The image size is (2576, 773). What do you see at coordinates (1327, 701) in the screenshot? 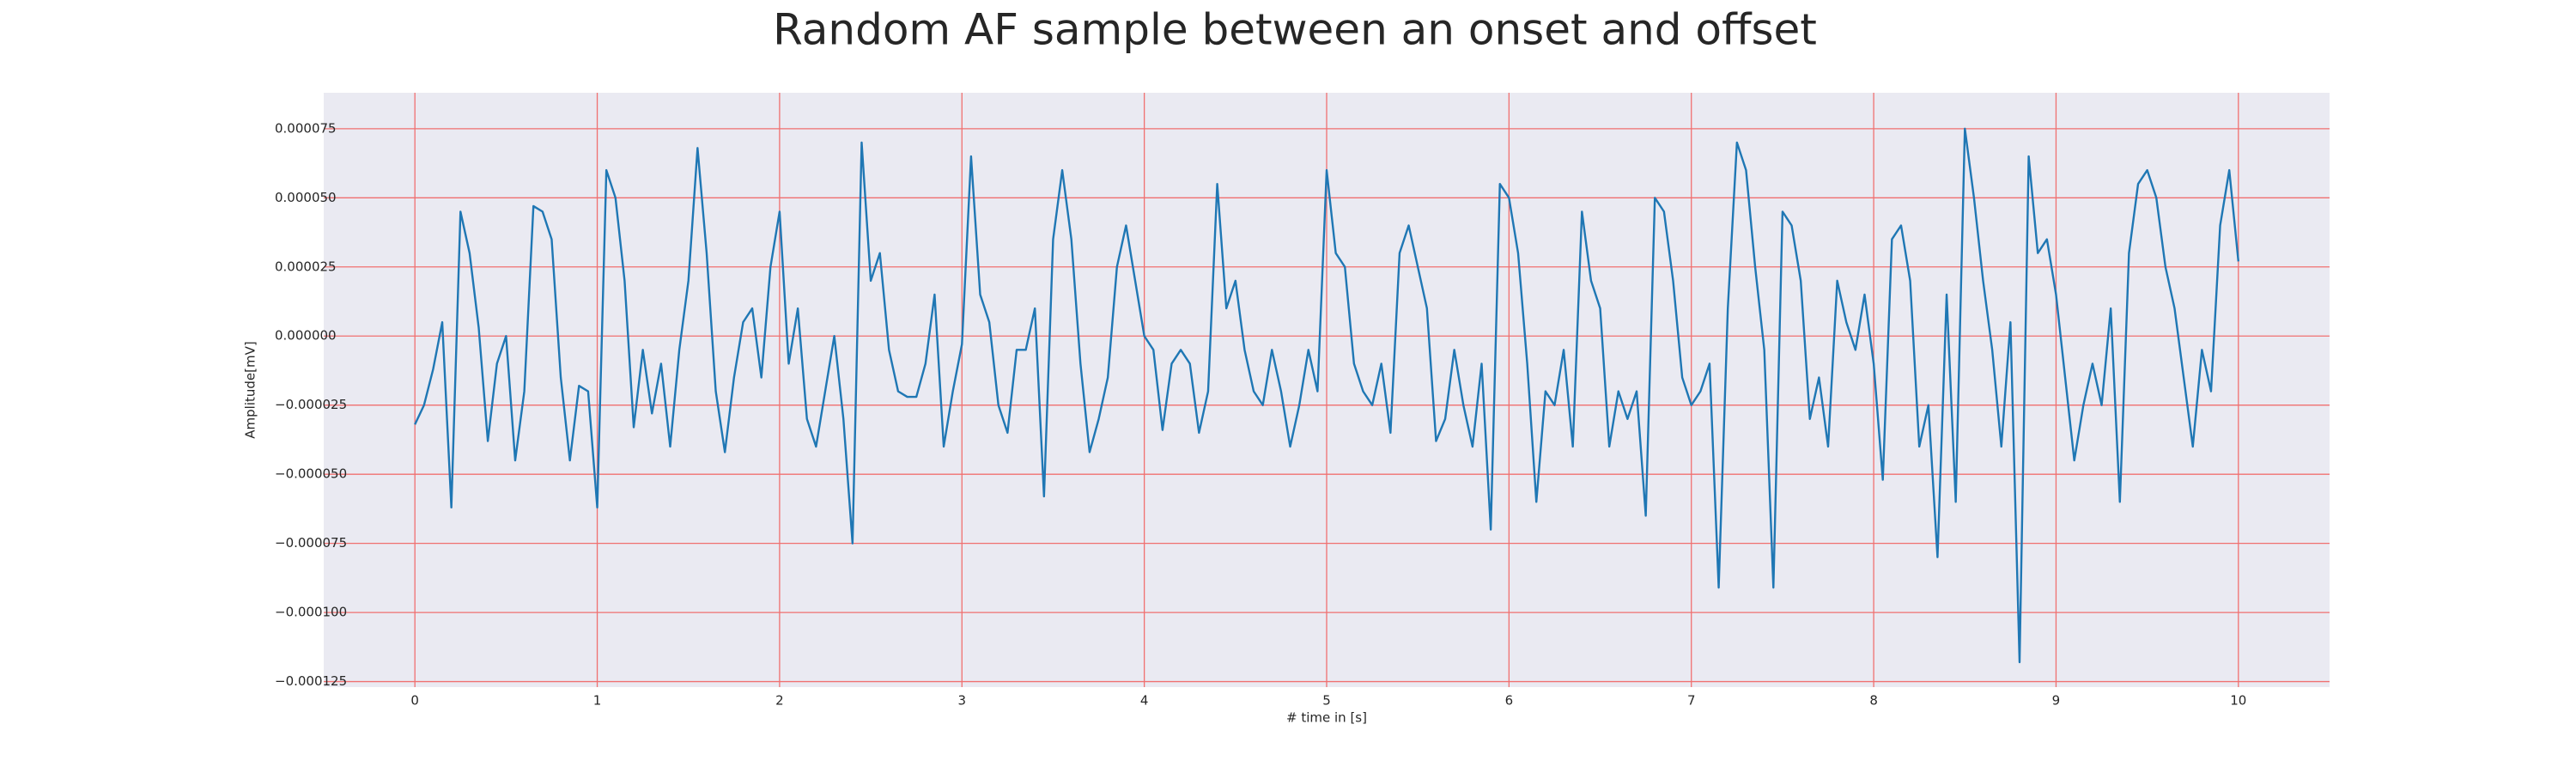
I see `x-tick-label: 5` at bounding box center [1327, 701].